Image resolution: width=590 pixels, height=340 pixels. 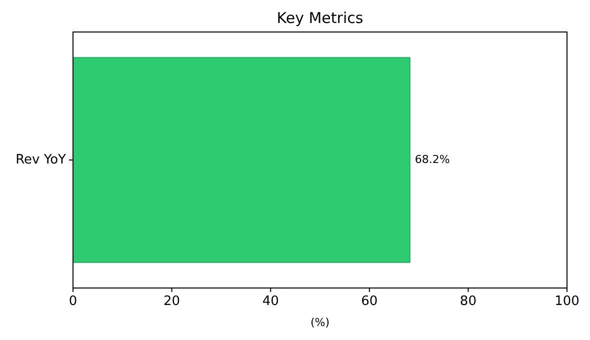 I want to click on x-axis-title: (%), so click(x=320, y=322).